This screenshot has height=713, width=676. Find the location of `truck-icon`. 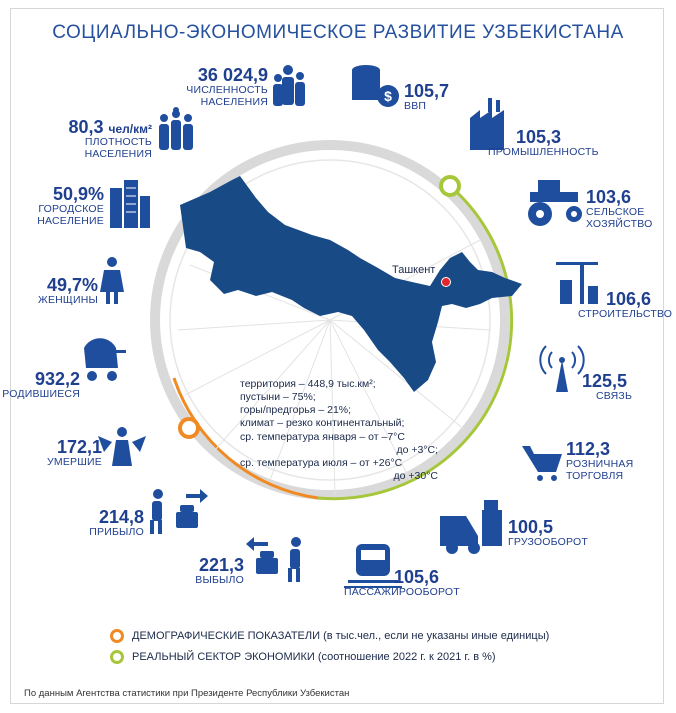

truck-icon is located at coordinates (471, 527).